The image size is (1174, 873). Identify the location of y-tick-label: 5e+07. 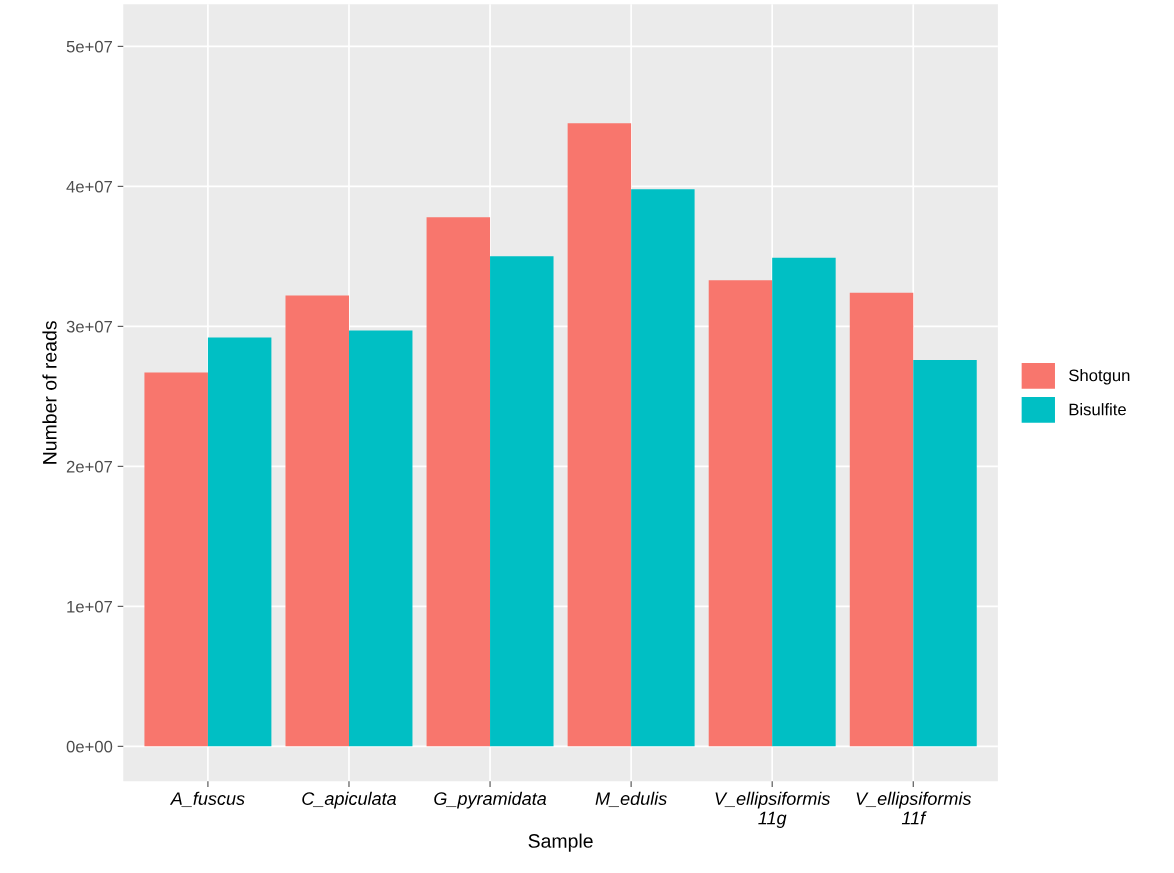
(89, 46).